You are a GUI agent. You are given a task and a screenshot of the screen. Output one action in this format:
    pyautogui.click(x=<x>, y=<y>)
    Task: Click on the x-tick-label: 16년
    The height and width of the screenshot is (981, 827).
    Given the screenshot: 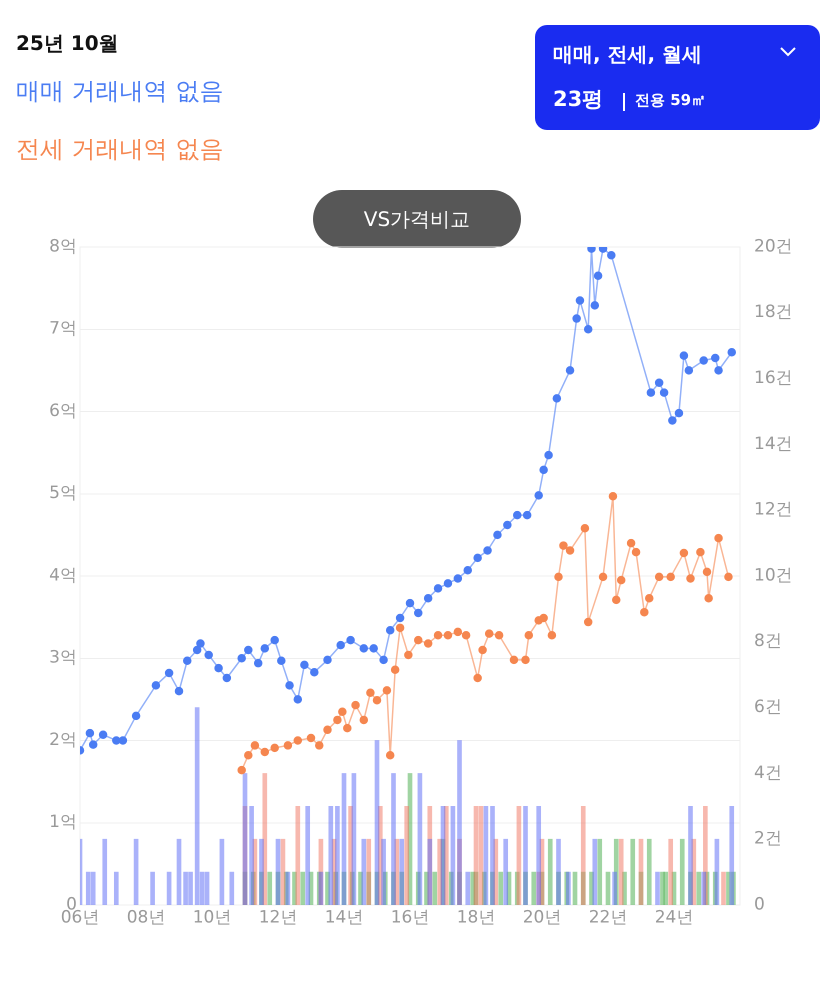 What is the action you would take?
    pyautogui.click(x=410, y=918)
    